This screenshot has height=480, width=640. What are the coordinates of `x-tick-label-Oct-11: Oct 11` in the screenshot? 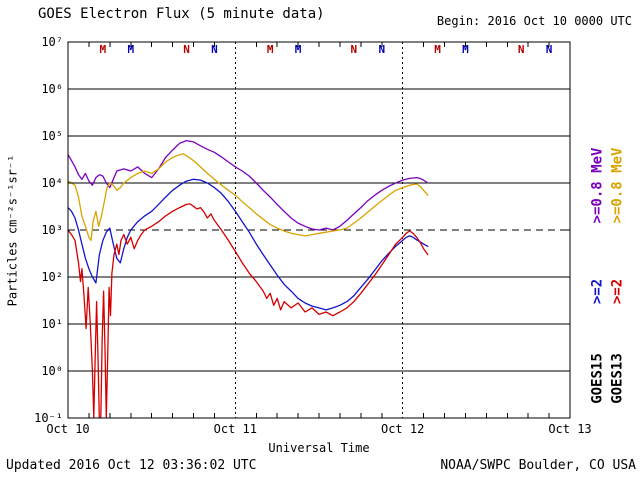 It's located at (235, 429).